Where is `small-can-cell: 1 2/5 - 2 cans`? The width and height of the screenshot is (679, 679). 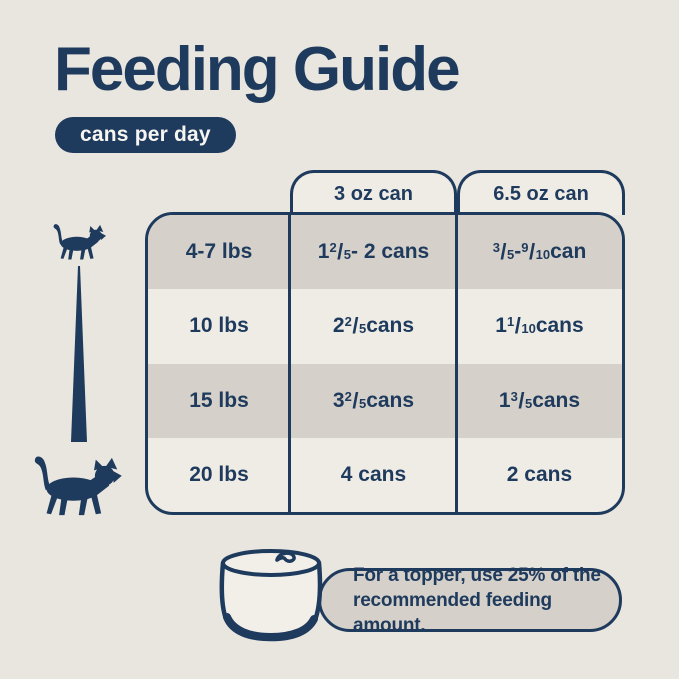
small-can-cell: 1 2/5 - 2 cans is located at coordinates (373, 252).